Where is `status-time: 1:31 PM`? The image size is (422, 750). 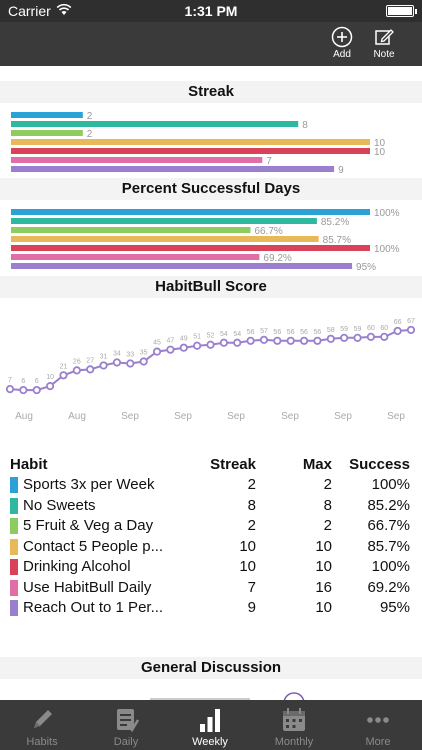
status-time: 1:31 PM is located at coordinates (211, 11).